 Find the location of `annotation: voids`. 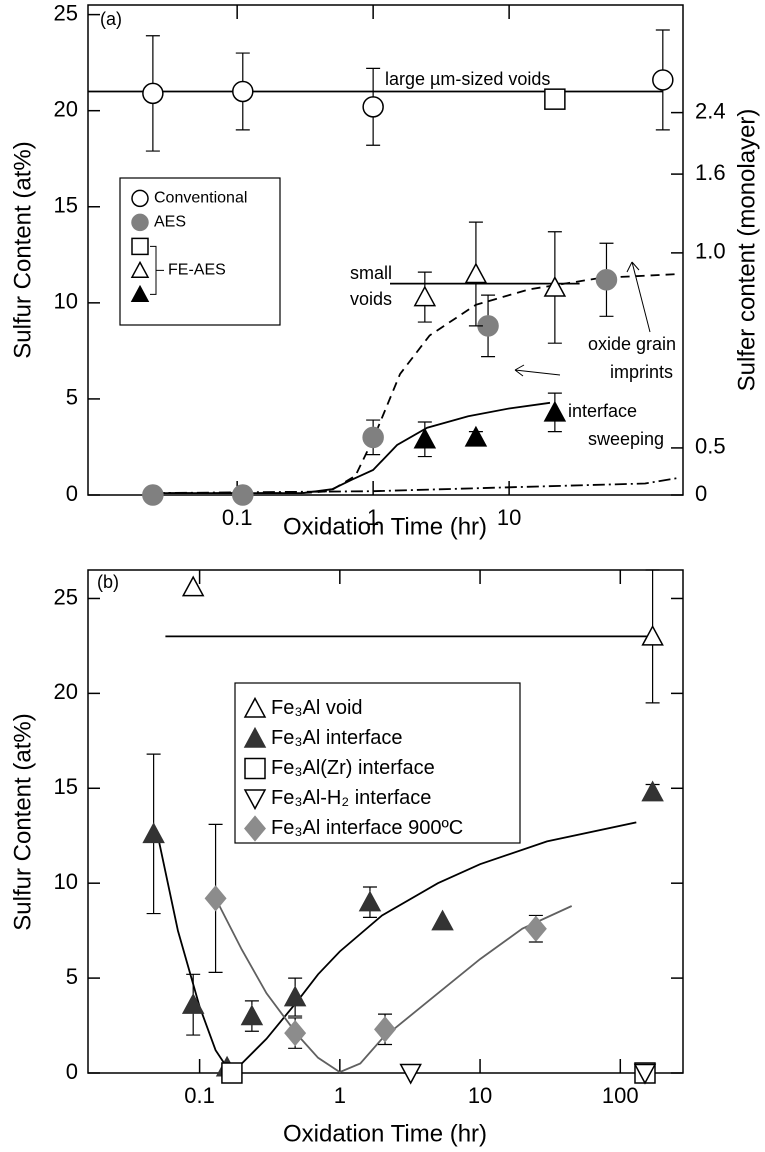

annotation: voids is located at coordinates (371, 299).